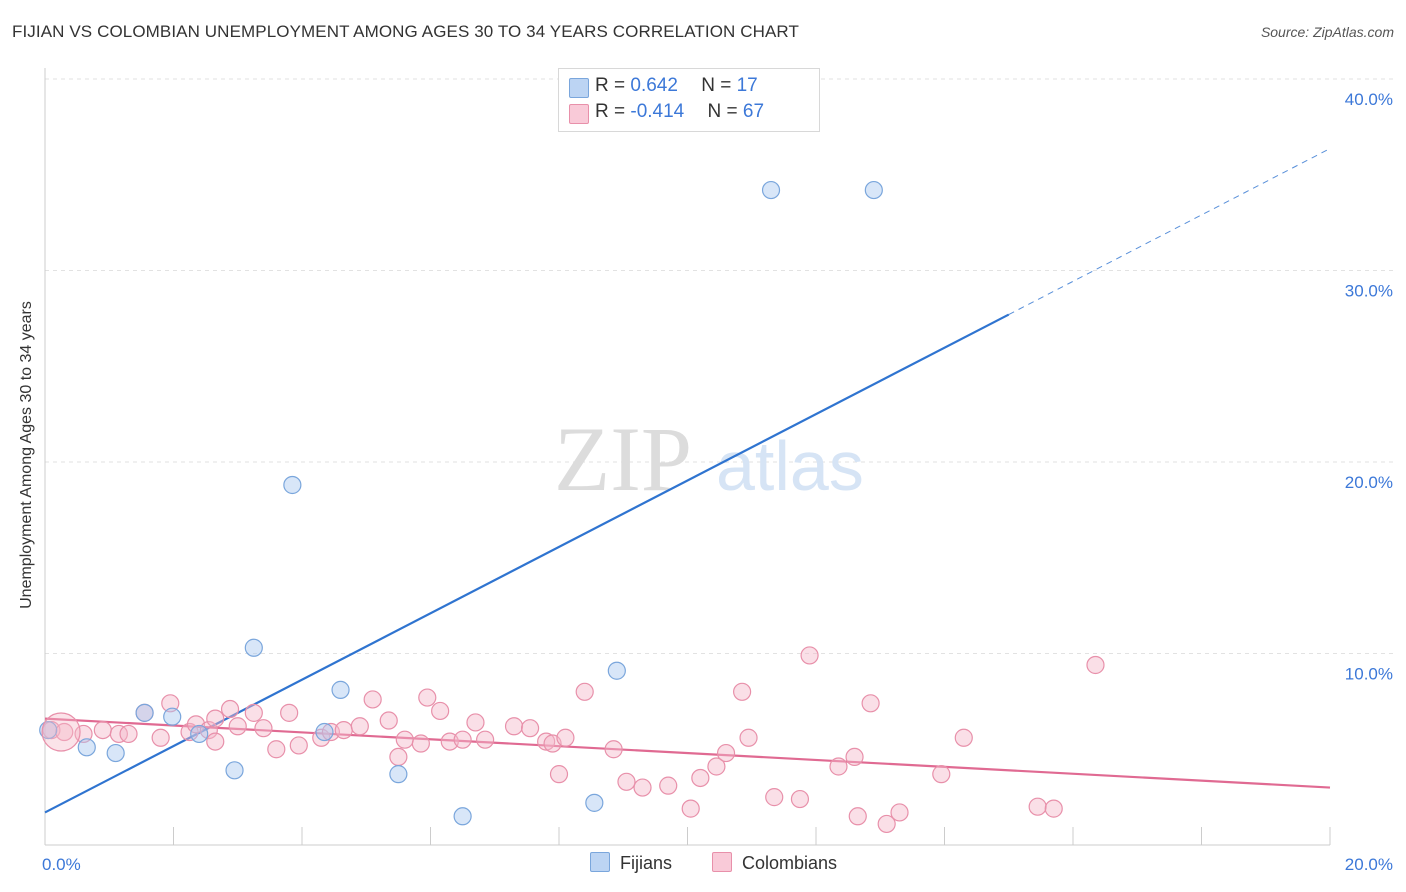  Describe the element at coordinates (1369, 291) in the screenshot. I see `y-tick-label: 30.0%` at that location.